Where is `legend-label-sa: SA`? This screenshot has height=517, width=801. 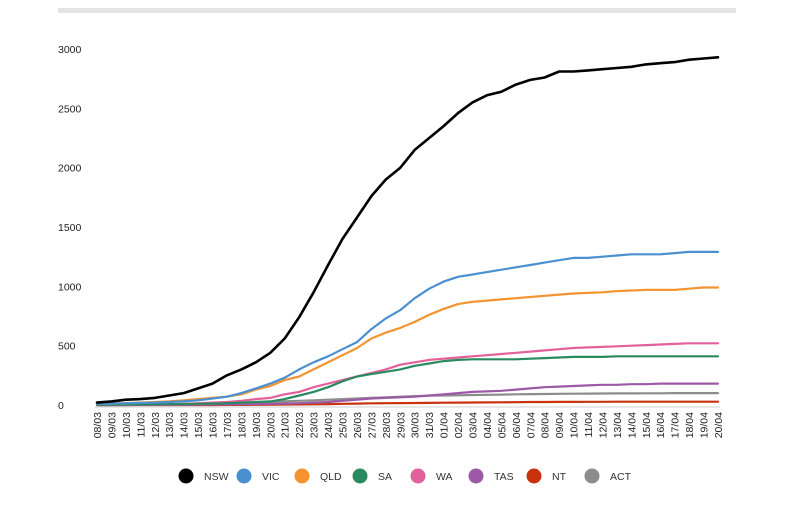 legend-label-sa: SA is located at coordinates (385, 477).